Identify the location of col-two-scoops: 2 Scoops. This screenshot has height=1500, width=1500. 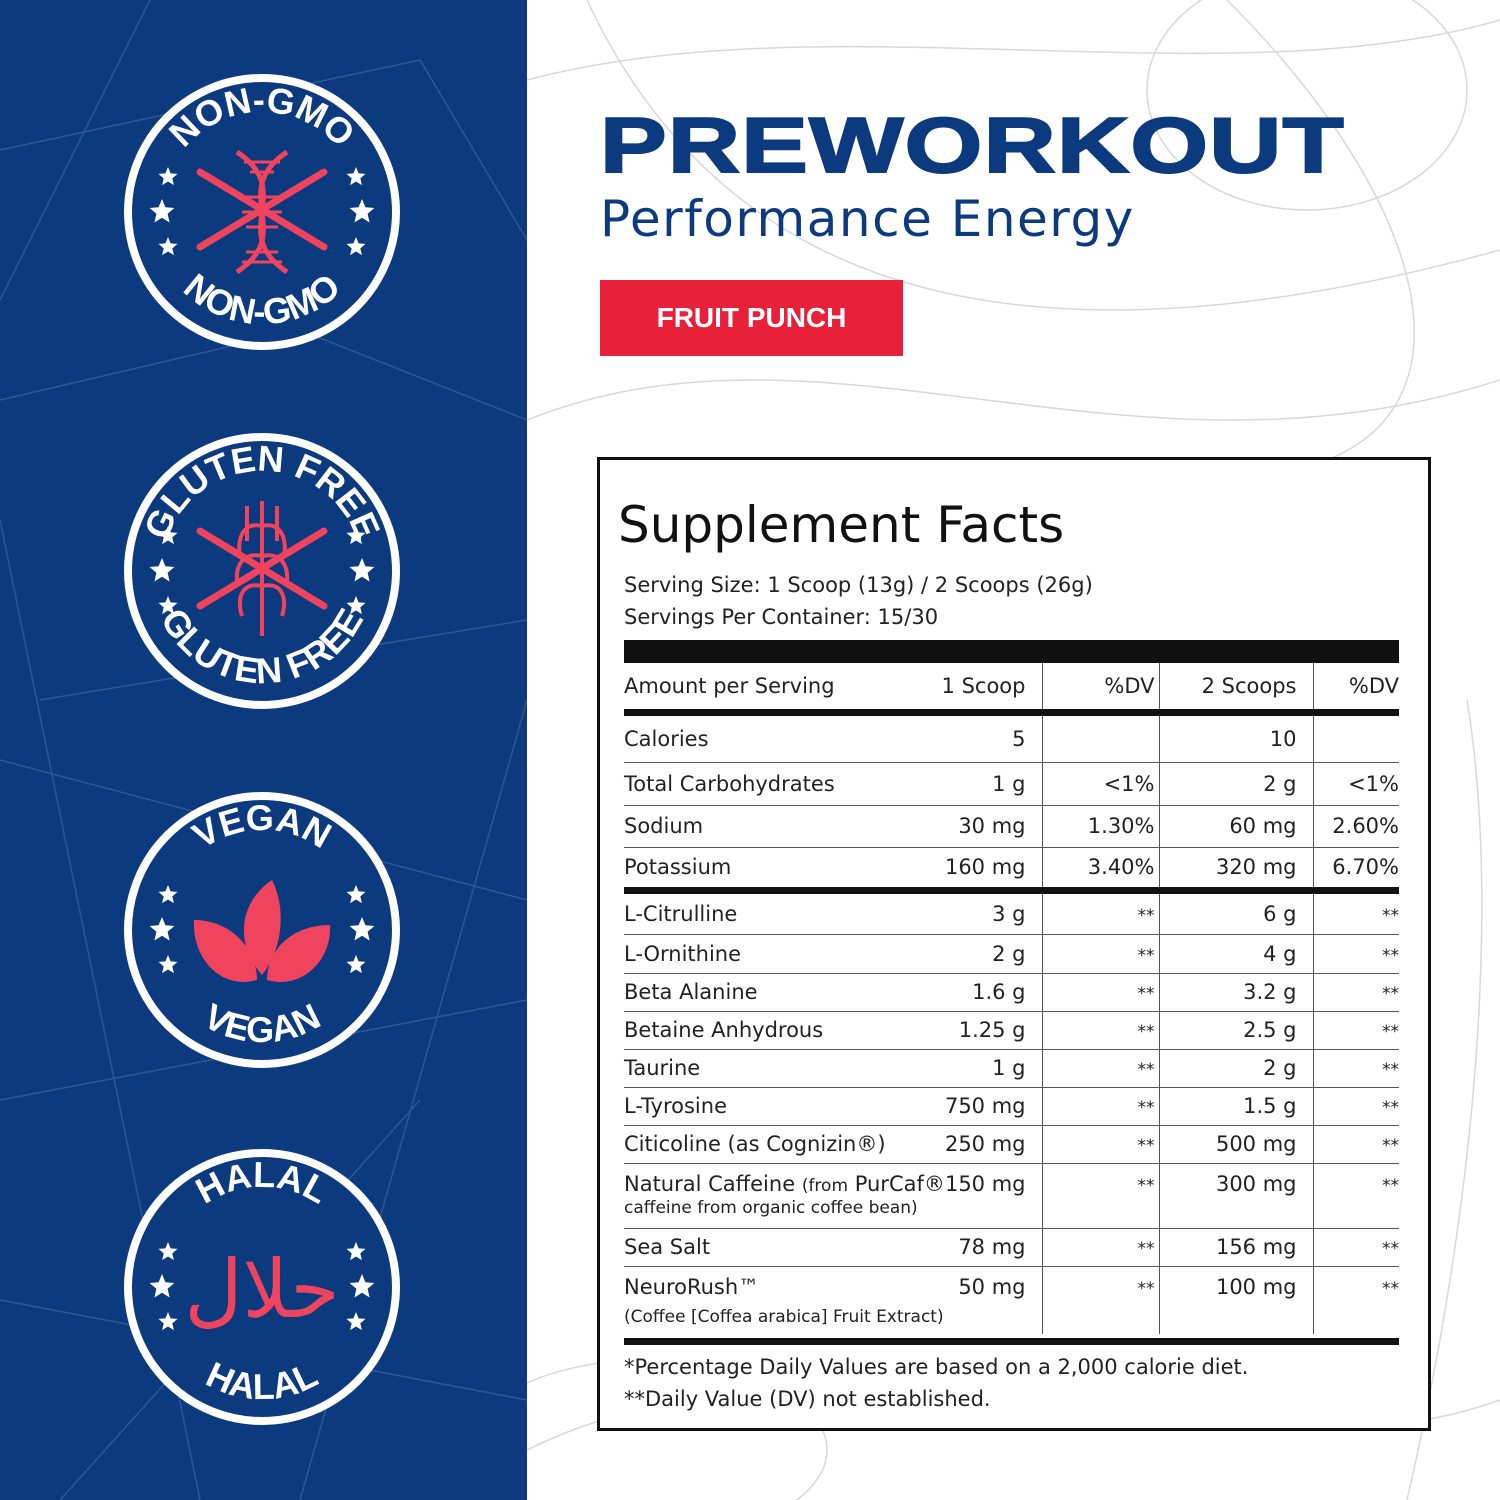
(1235, 689).